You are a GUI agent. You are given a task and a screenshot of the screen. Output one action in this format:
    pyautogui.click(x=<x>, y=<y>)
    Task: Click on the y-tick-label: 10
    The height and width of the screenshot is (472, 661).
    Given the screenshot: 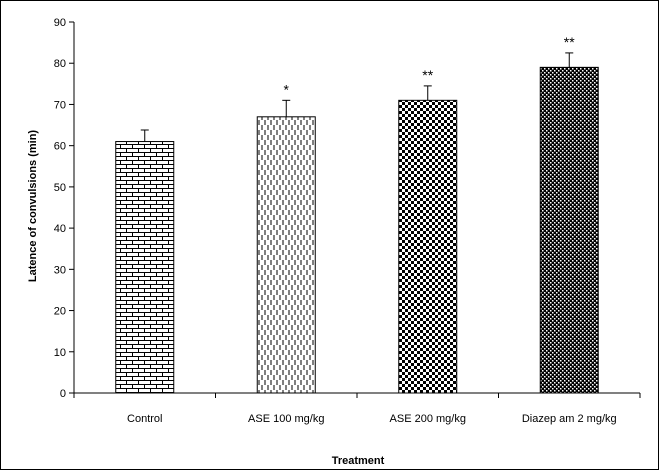 What is the action you would take?
    pyautogui.click(x=60, y=353)
    